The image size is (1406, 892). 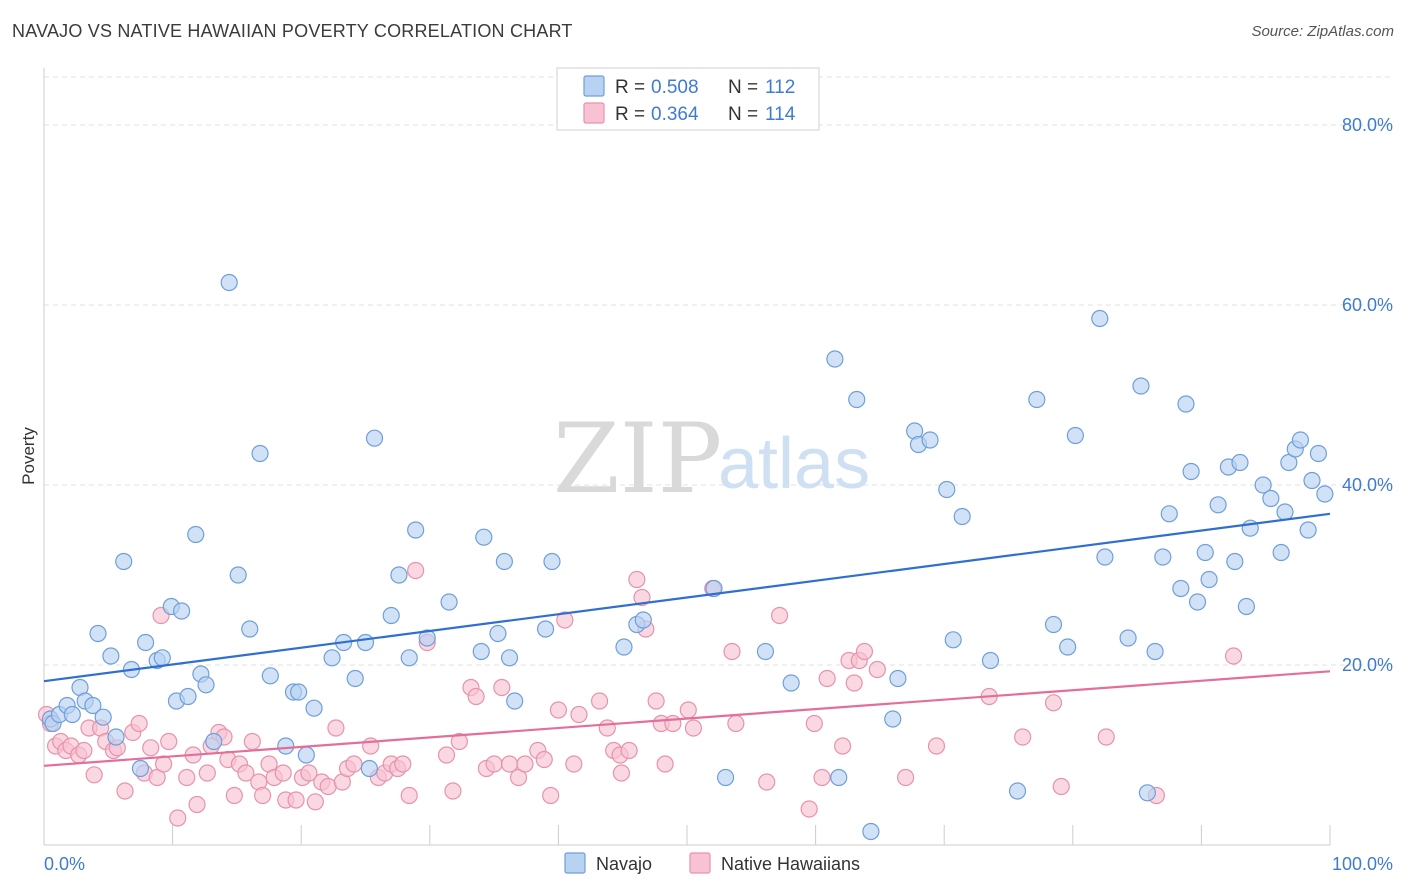 What do you see at coordinates (624, 864) in the screenshot?
I see `bottom-legend-label-navajo: Navajo` at bounding box center [624, 864].